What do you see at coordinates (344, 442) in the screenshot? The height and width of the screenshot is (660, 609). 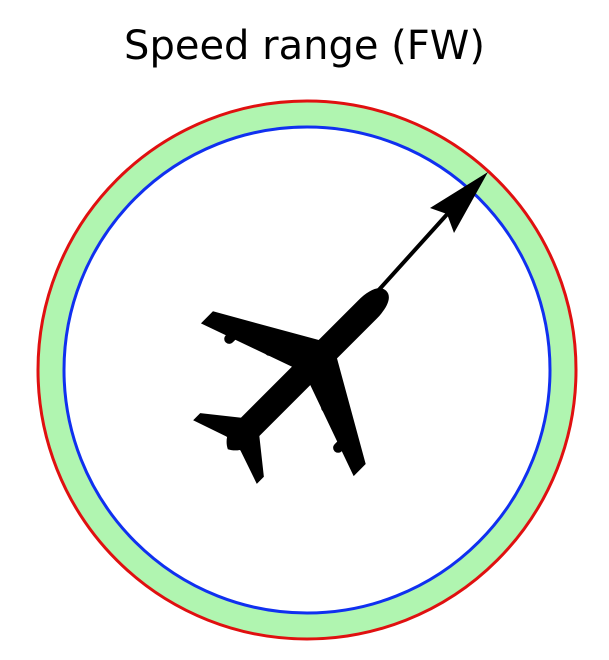 I see `aircraft-engine-right-outer` at bounding box center [344, 442].